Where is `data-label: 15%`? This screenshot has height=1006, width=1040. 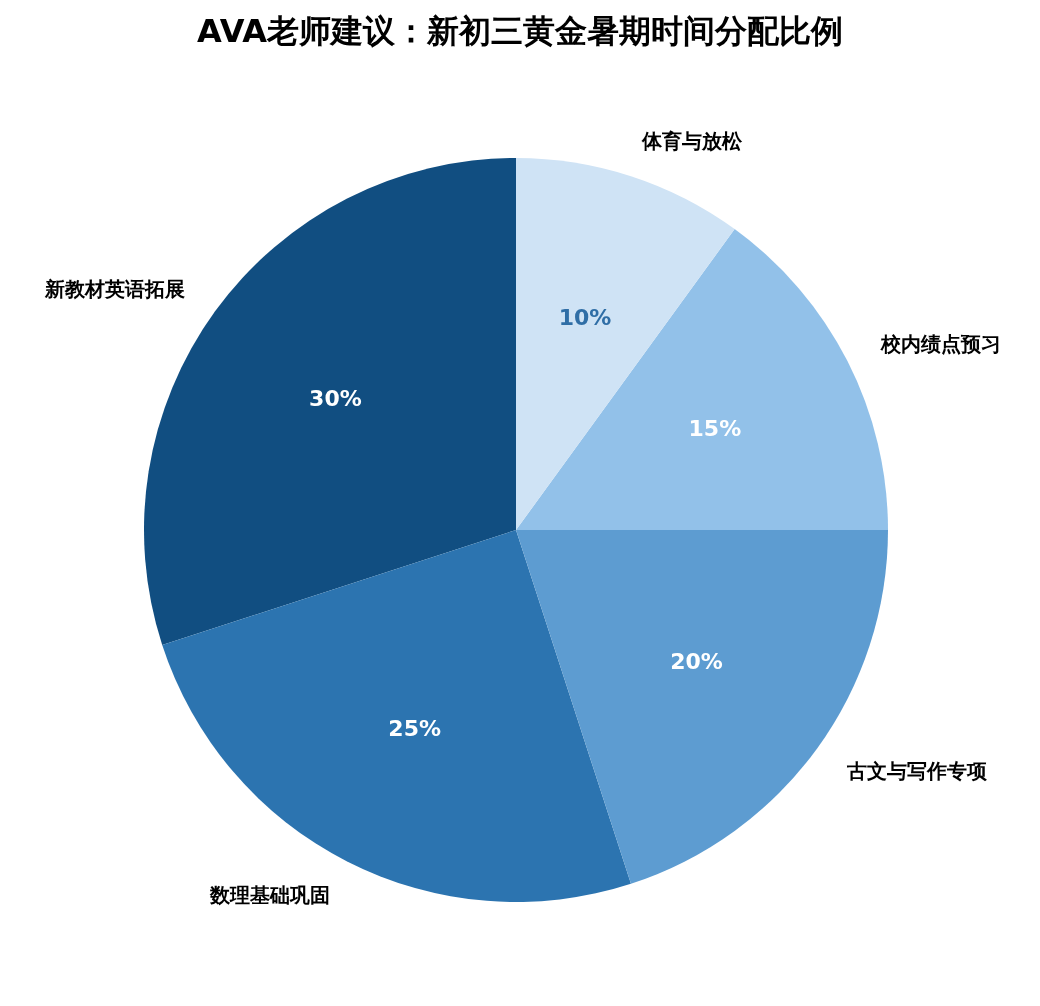
data-label: 15% is located at coordinates (715, 429).